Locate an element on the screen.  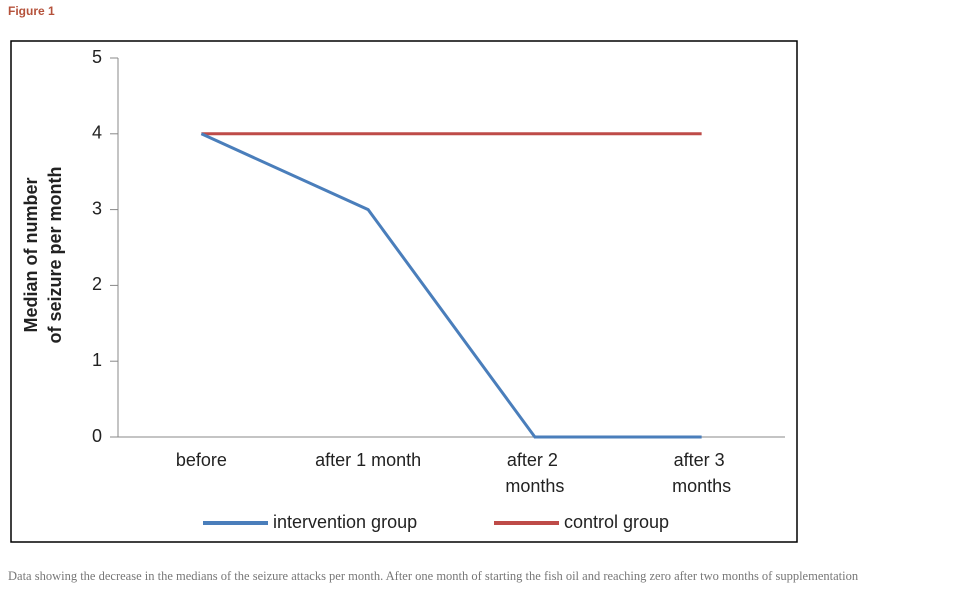
legend-label: control group is located at coordinates (616, 522).